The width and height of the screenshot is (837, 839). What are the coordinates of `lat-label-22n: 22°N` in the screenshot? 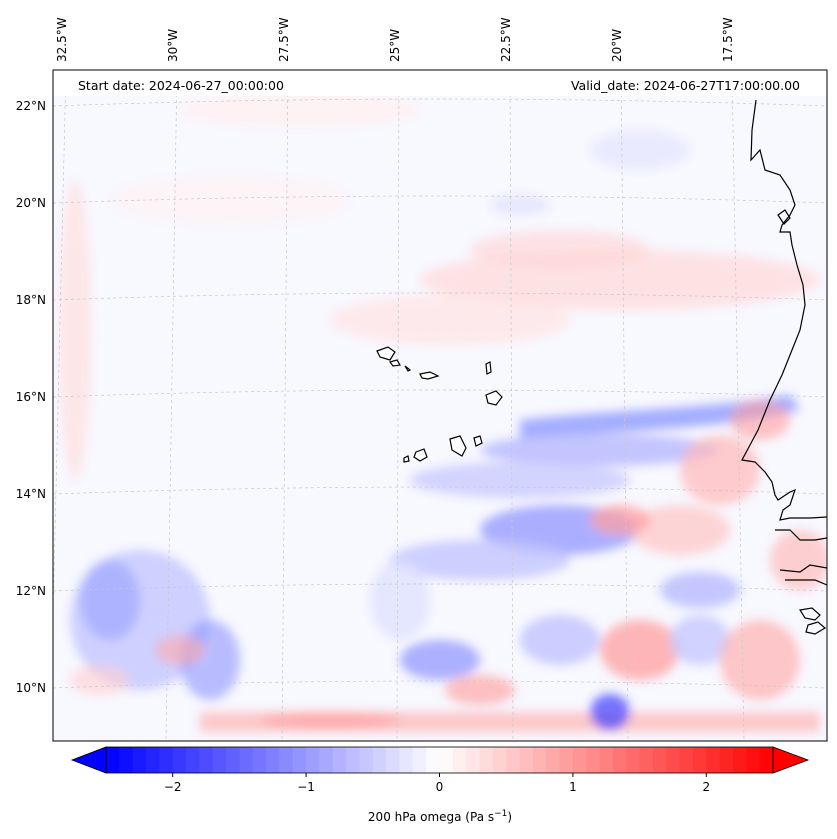 It's located at (31, 106).